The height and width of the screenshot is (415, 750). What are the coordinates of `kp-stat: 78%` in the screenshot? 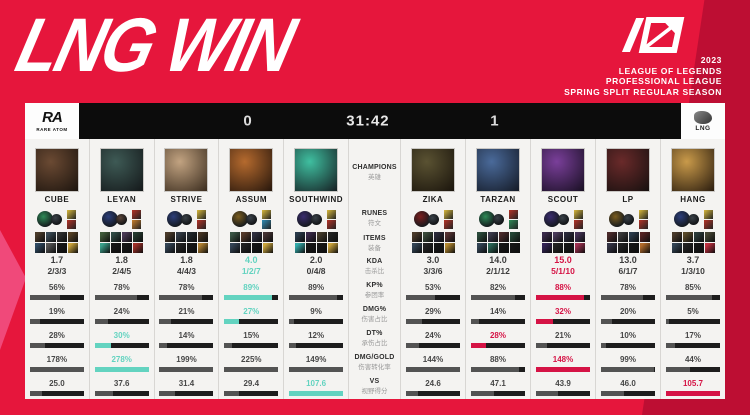 It's located at (186, 291).